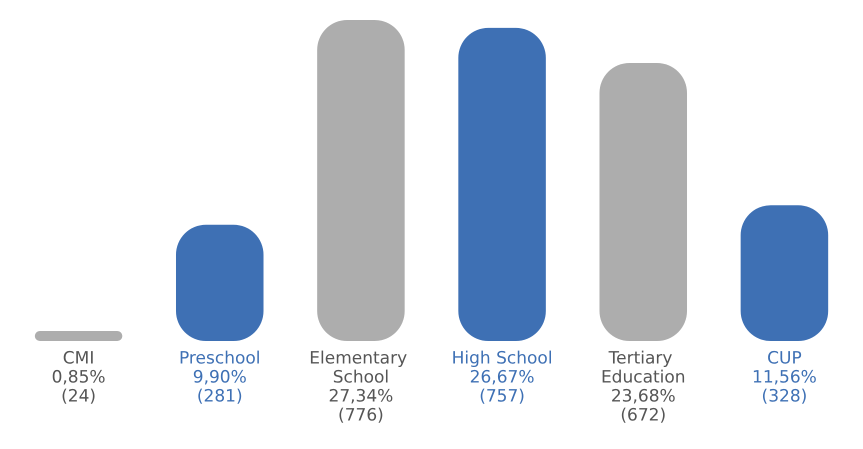  I want to click on x-tick-label: Preschool, so click(219, 358).